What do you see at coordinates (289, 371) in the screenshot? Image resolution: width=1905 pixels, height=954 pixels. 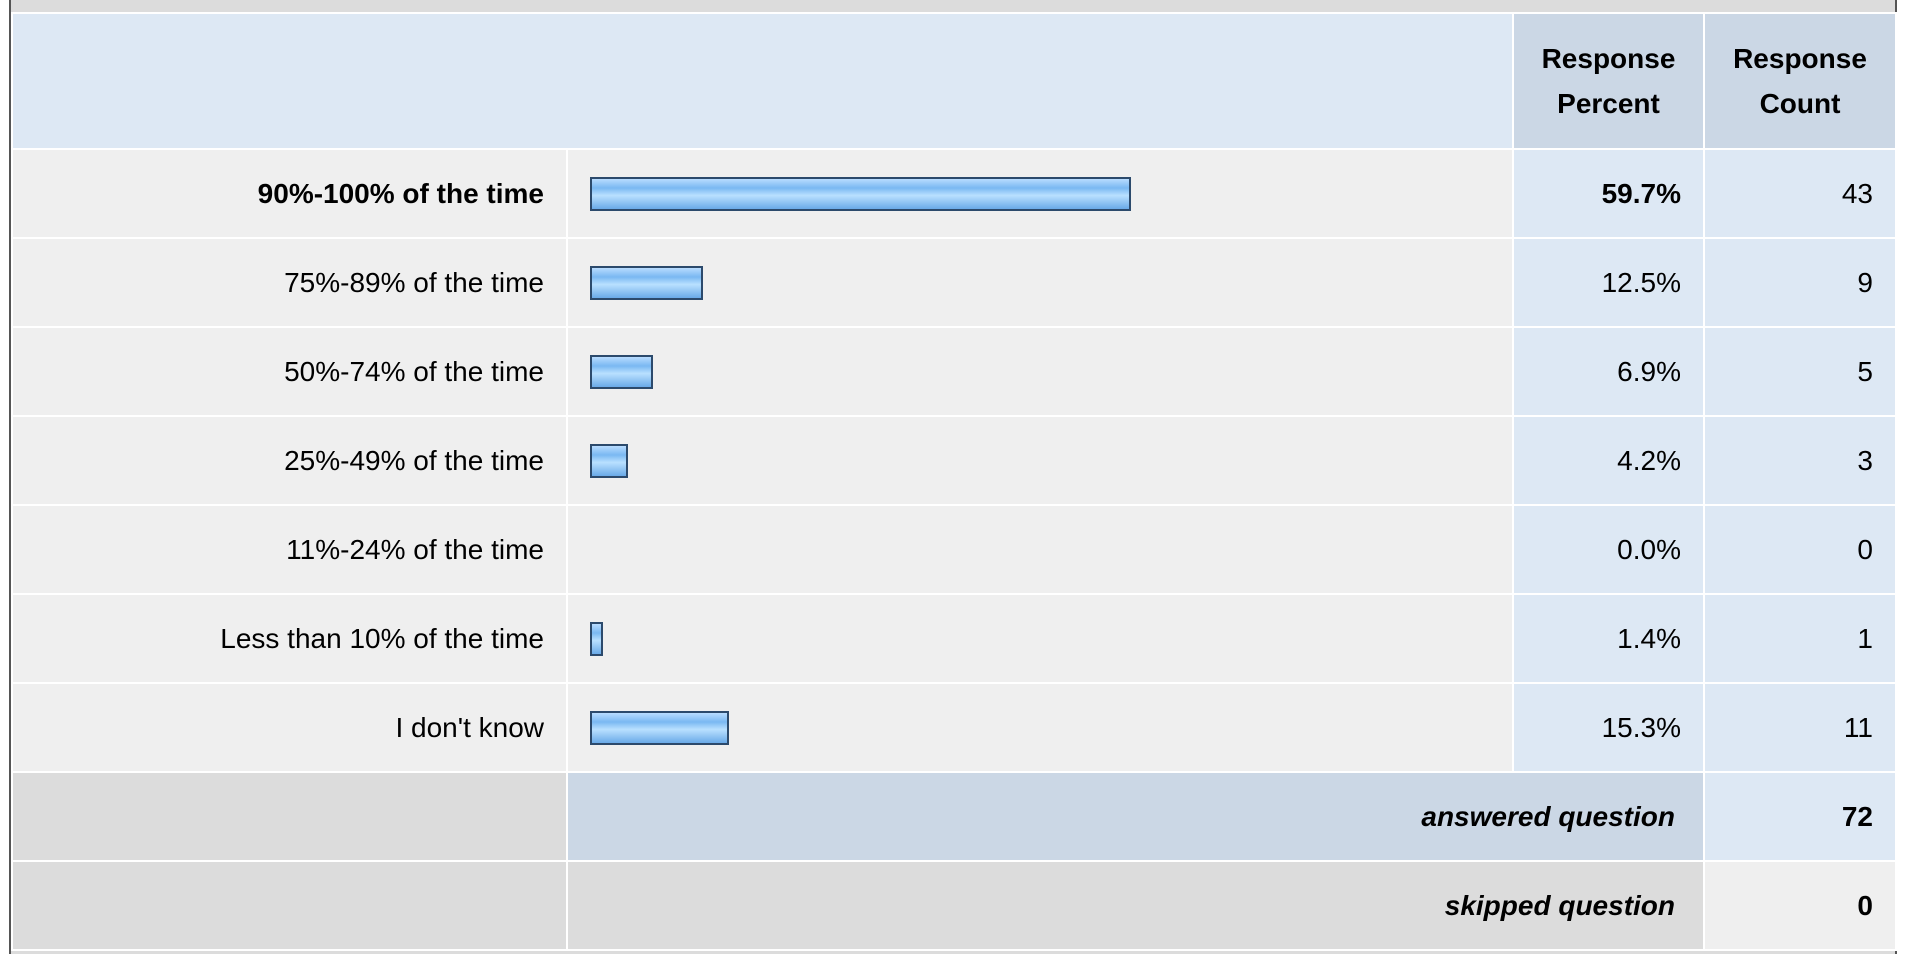 I see `answer-label: 50%-74% of the time` at bounding box center [289, 371].